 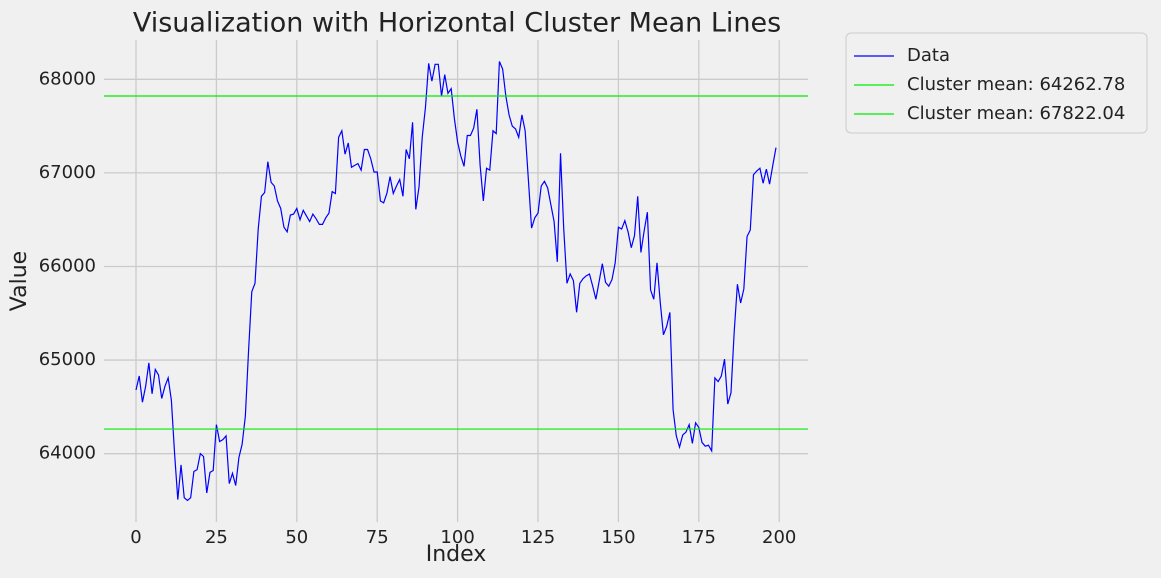 I want to click on y-tick-label: 64000, so click(x=67, y=453).